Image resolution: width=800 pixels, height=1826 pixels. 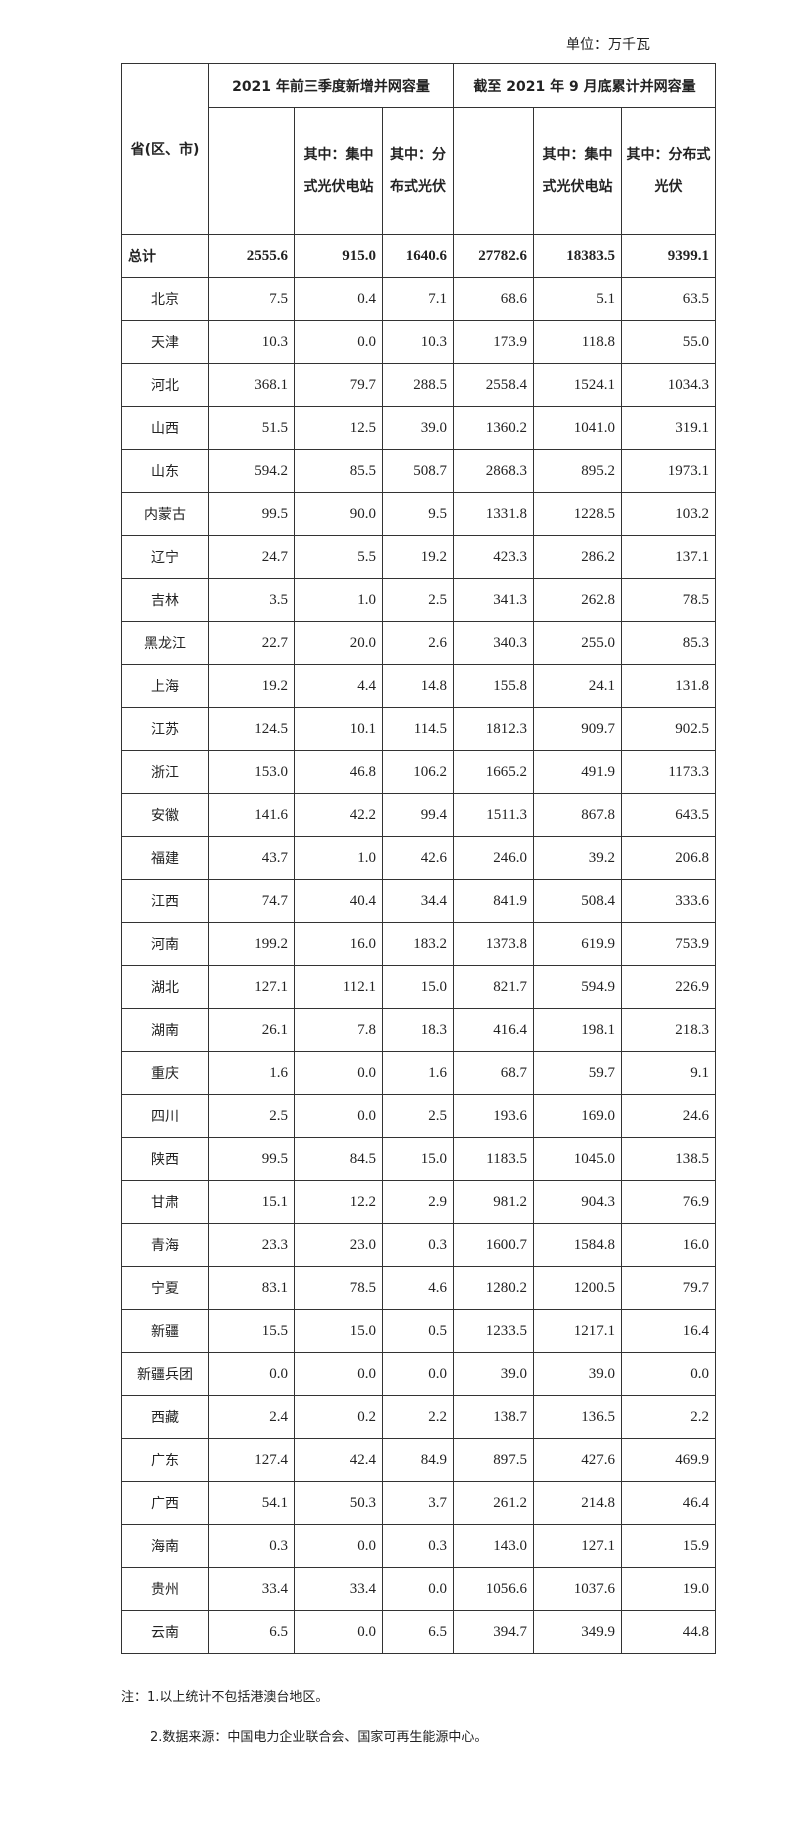 I want to click on cell-new-distributed: 1.6, so click(x=418, y=1073).